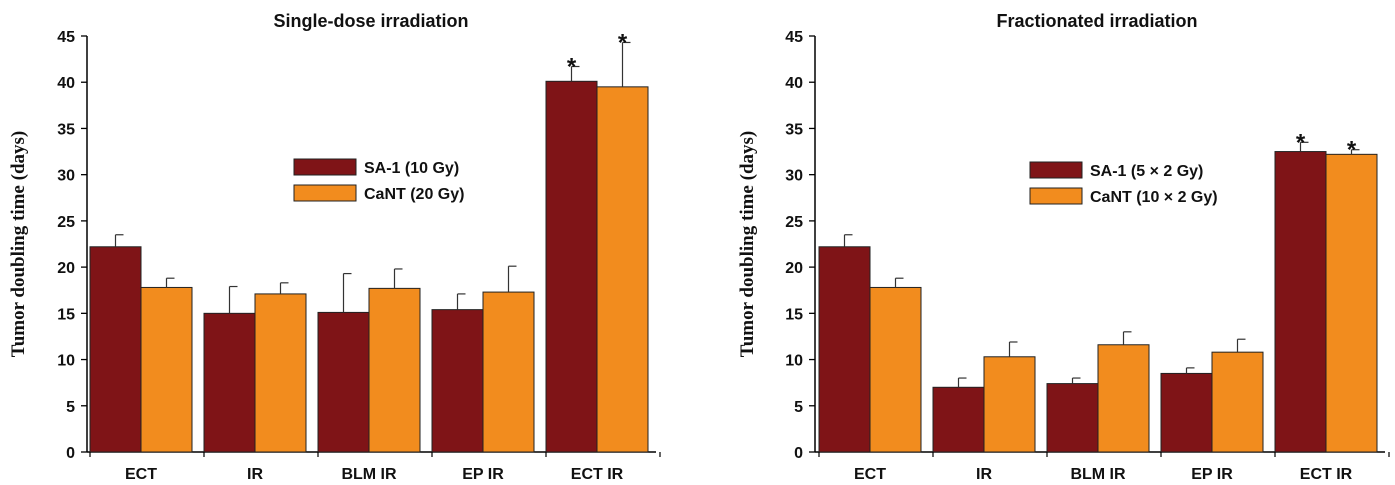 This screenshot has height=485, width=1395. Describe the element at coordinates (370, 21) in the screenshot. I see `chart-title: Single-dose irradiation` at that location.